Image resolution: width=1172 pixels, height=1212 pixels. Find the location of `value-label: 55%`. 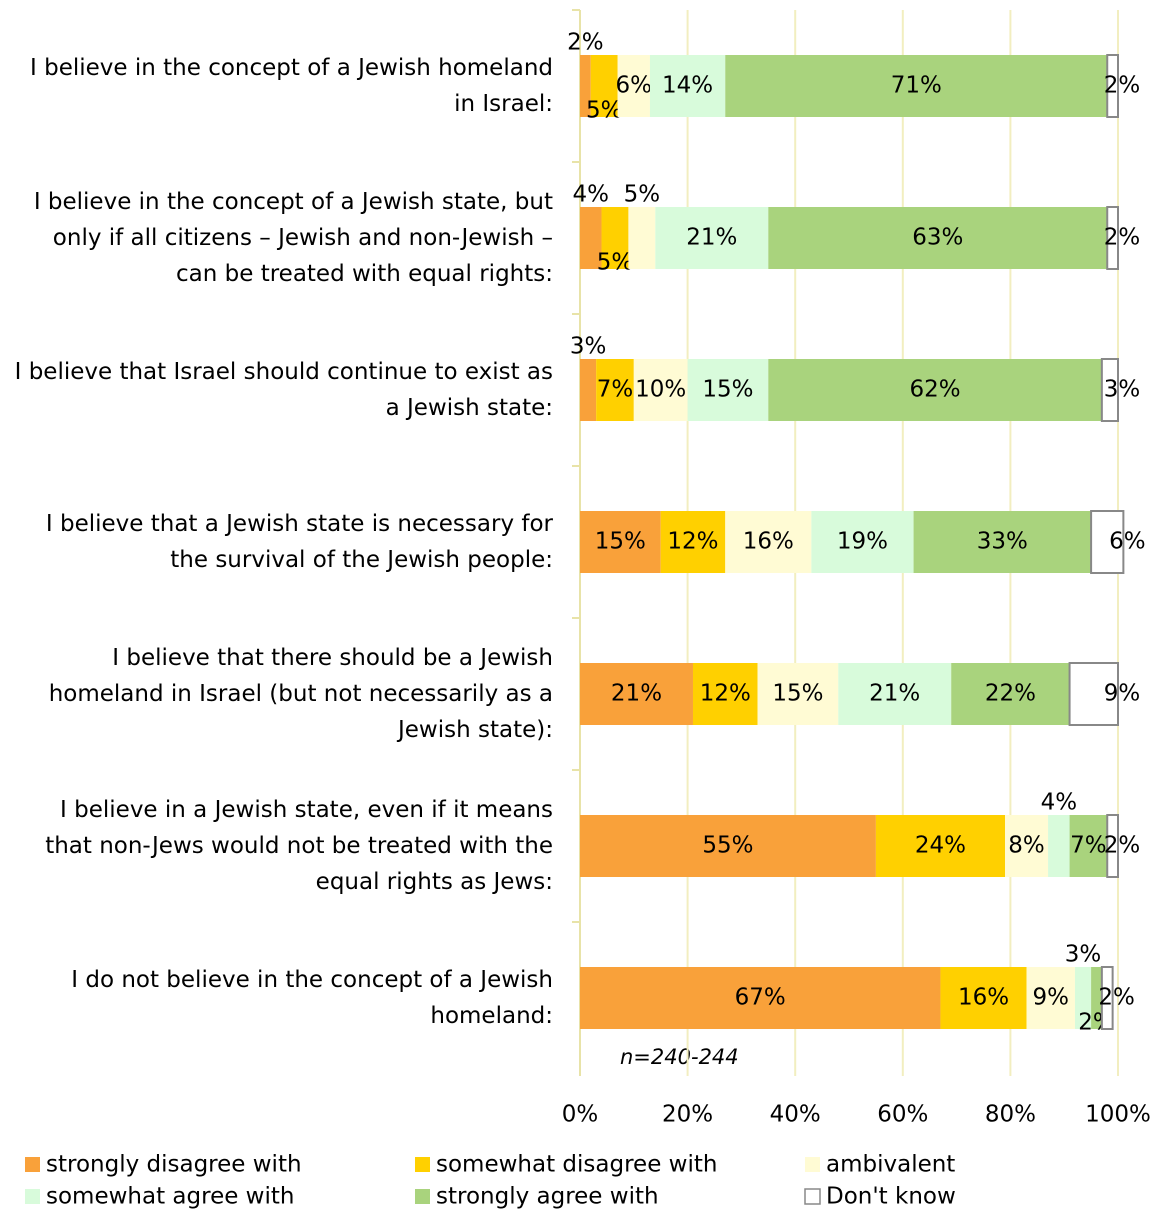

value-label: 55% is located at coordinates (727, 846).